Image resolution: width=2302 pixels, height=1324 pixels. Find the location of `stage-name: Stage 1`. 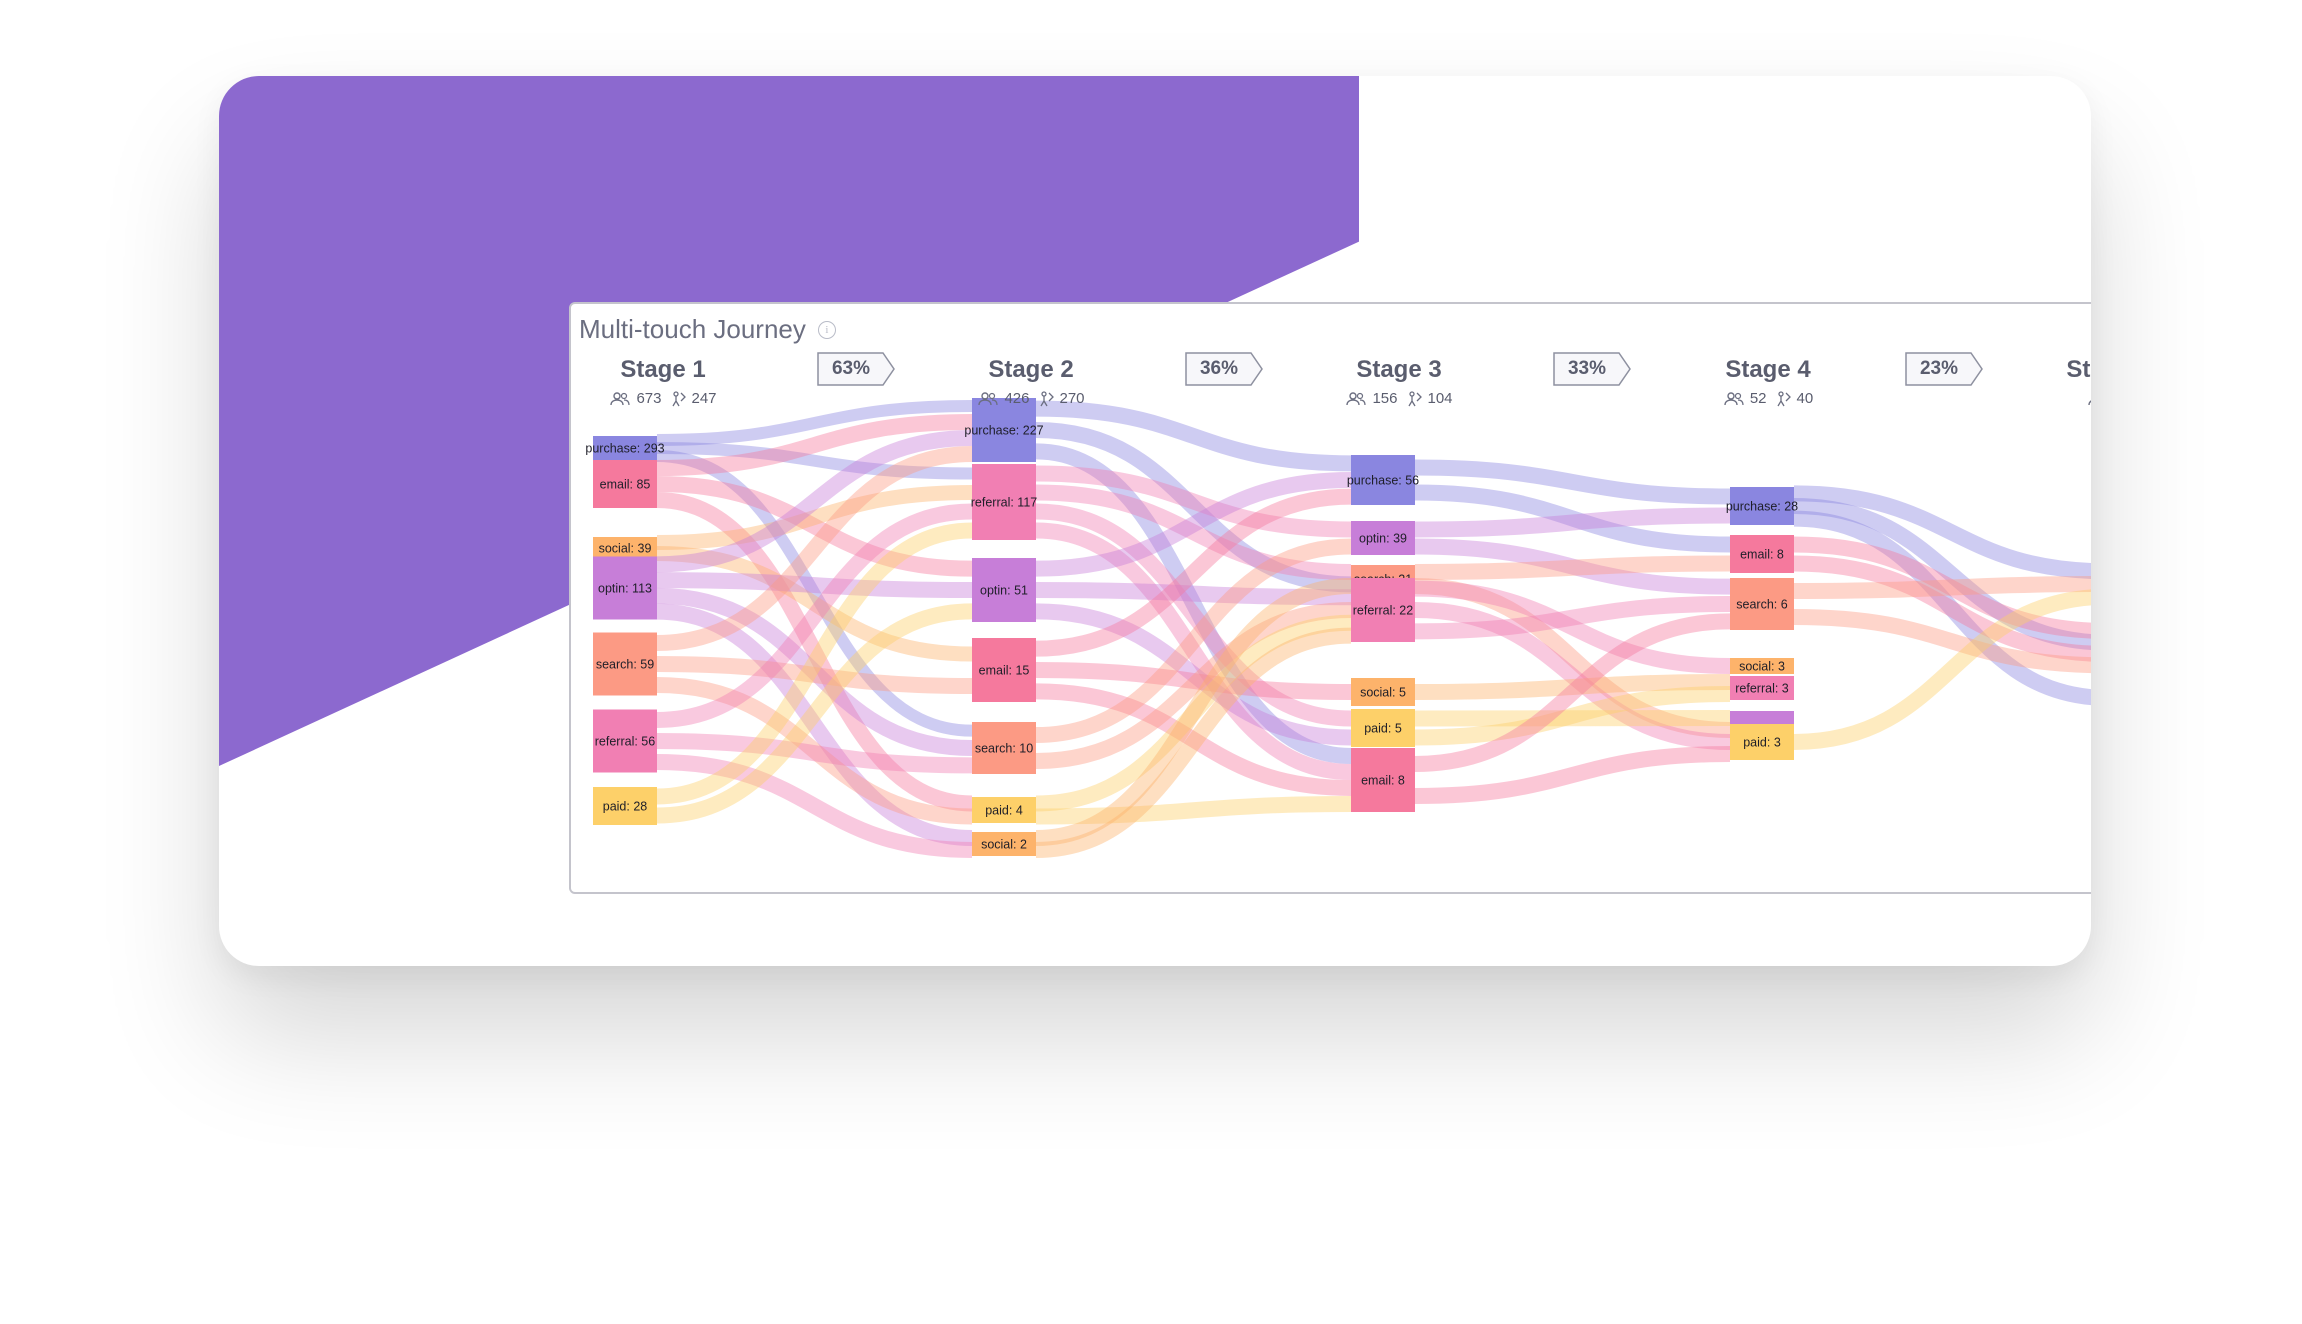

stage-name: Stage 1 is located at coordinates (663, 369).